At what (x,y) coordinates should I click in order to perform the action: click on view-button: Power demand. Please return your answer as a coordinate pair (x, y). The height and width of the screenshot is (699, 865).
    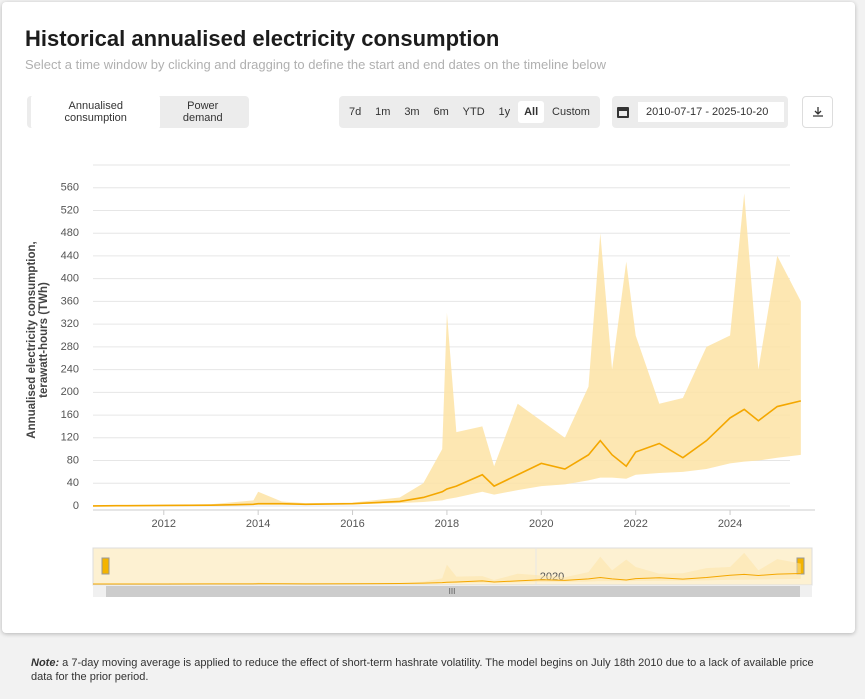
    Looking at the image, I should click on (202, 112).